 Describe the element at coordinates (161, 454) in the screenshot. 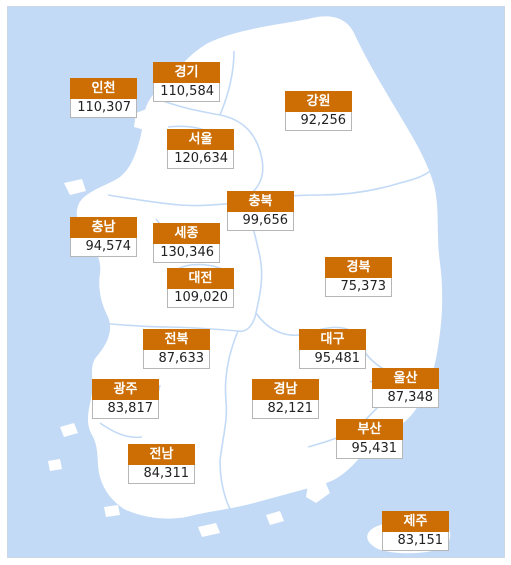

I see `region-name: 전남` at that location.